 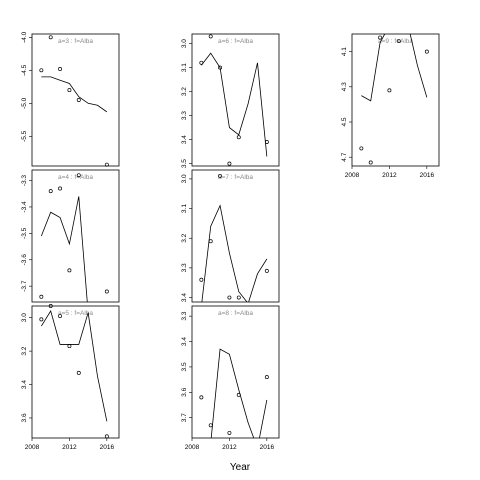 I want to click on panel-strip-label: a=4 : f=Alba, so click(x=75, y=177).